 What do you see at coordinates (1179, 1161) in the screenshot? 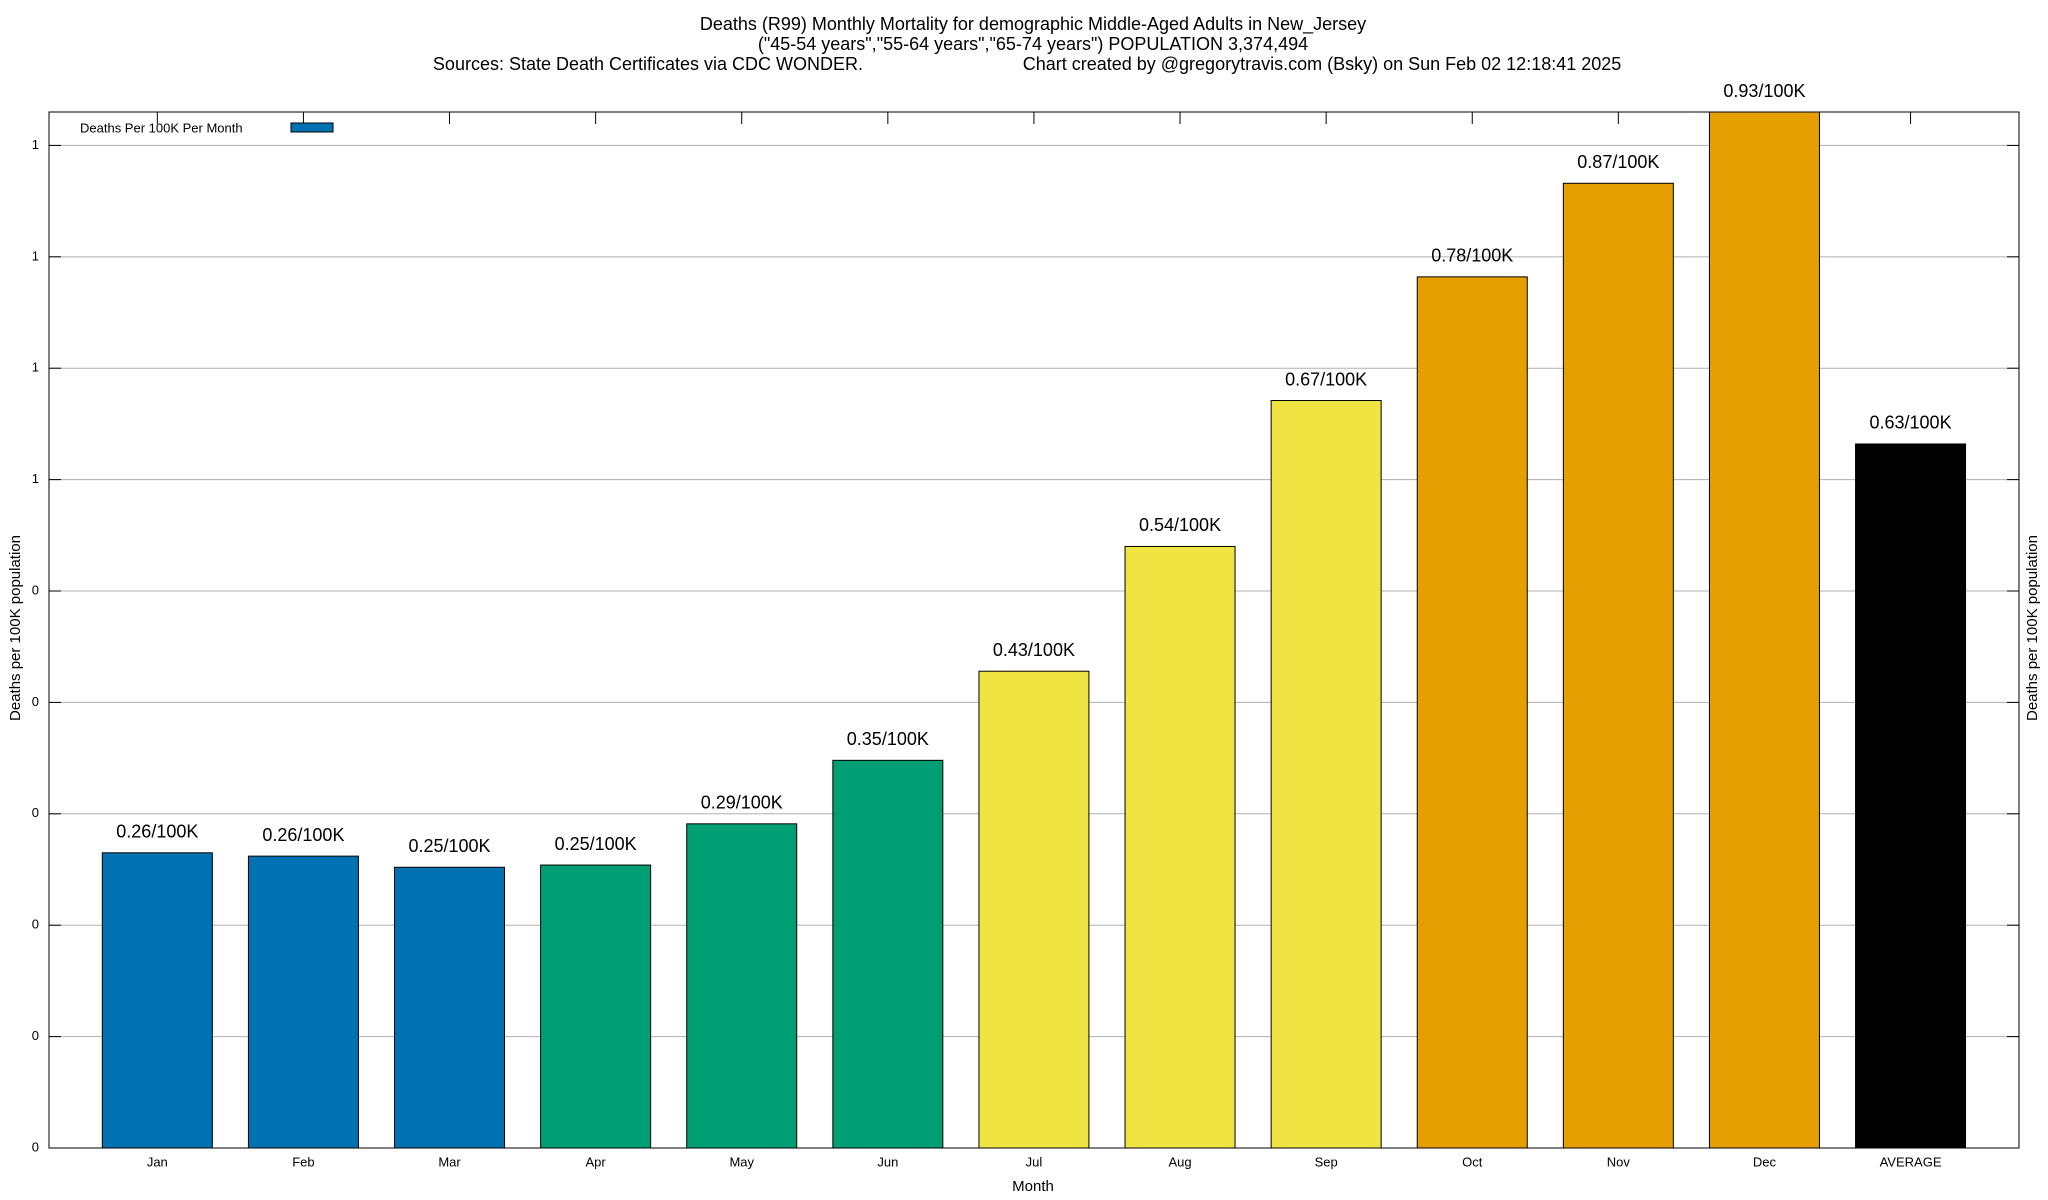
I see `x-tick-label: Aug` at bounding box center [1179, 1161].